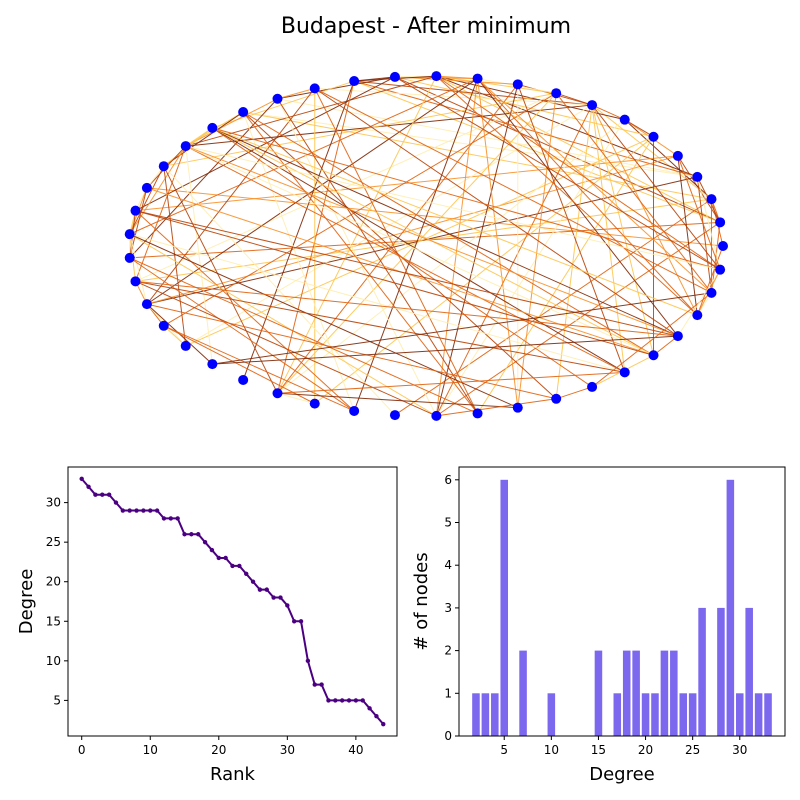  Describe the element at coordinates (622, 601) in the screenshot. I see `axes-frame` at that location.